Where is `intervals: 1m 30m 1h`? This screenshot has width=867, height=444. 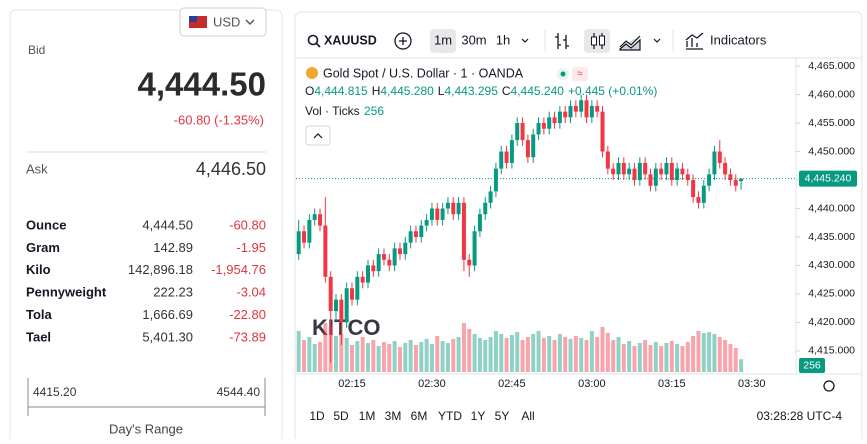
intervals: 1m 30m 1h is located at coordinates (472, 39).